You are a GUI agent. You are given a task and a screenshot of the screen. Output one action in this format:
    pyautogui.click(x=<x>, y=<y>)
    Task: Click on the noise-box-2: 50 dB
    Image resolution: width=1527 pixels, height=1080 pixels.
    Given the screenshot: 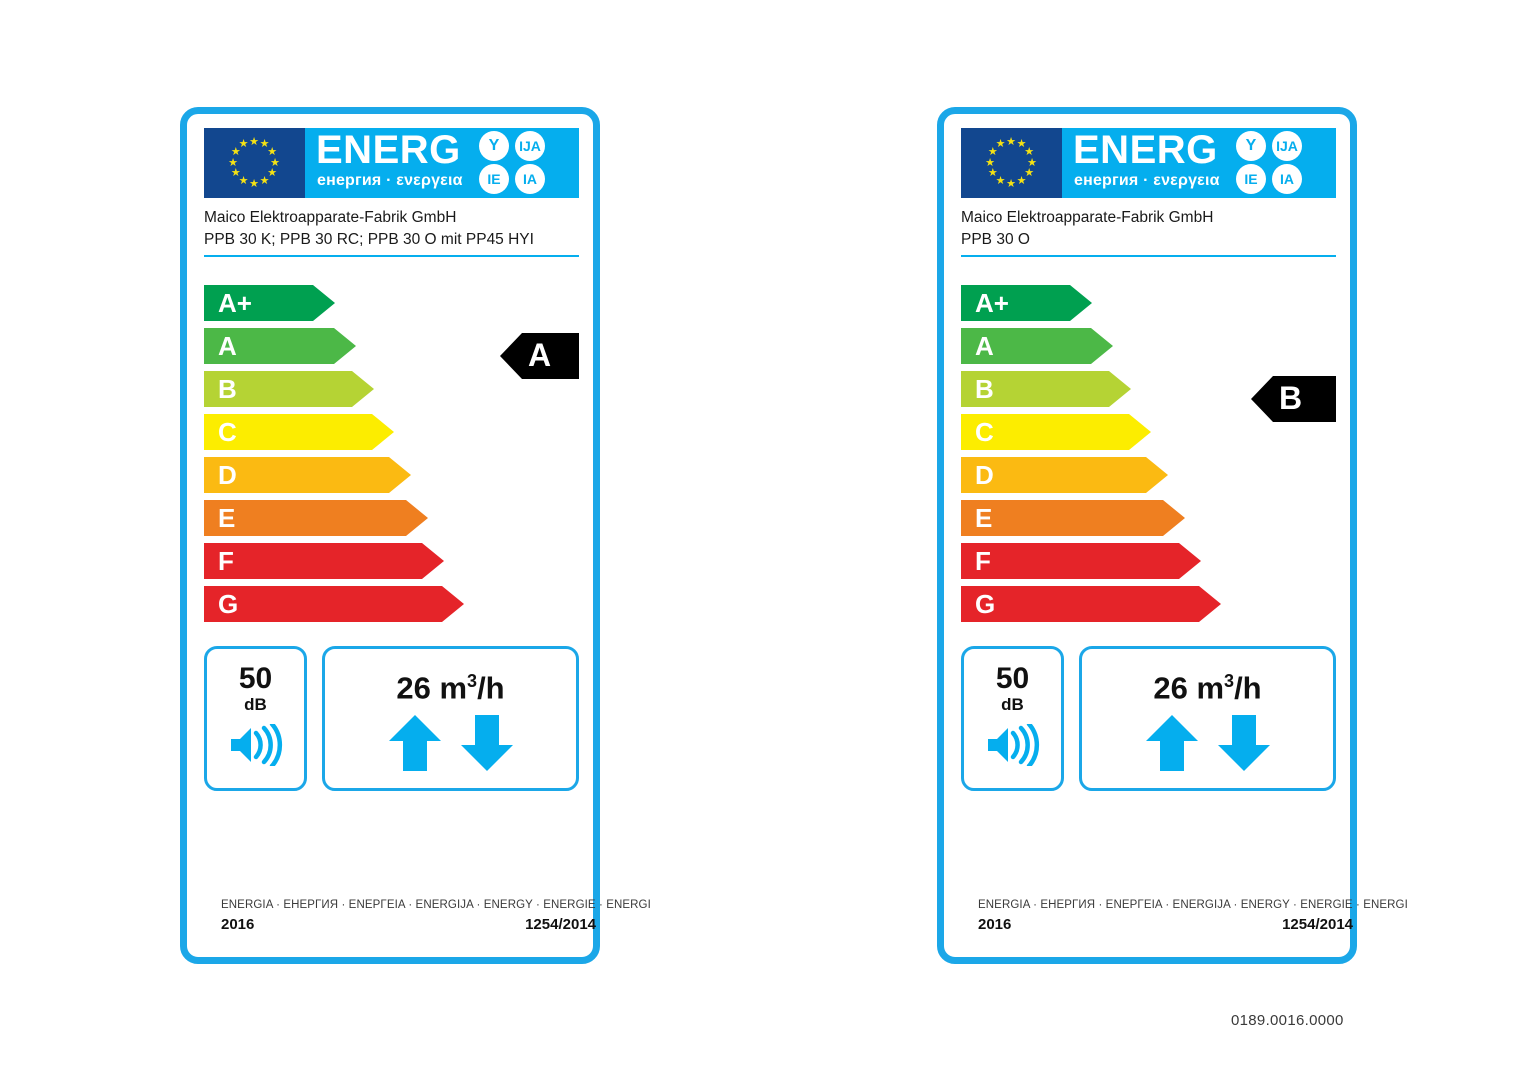 What is the action you would take?
    pyautogui.click(x=1012, y=718)
    